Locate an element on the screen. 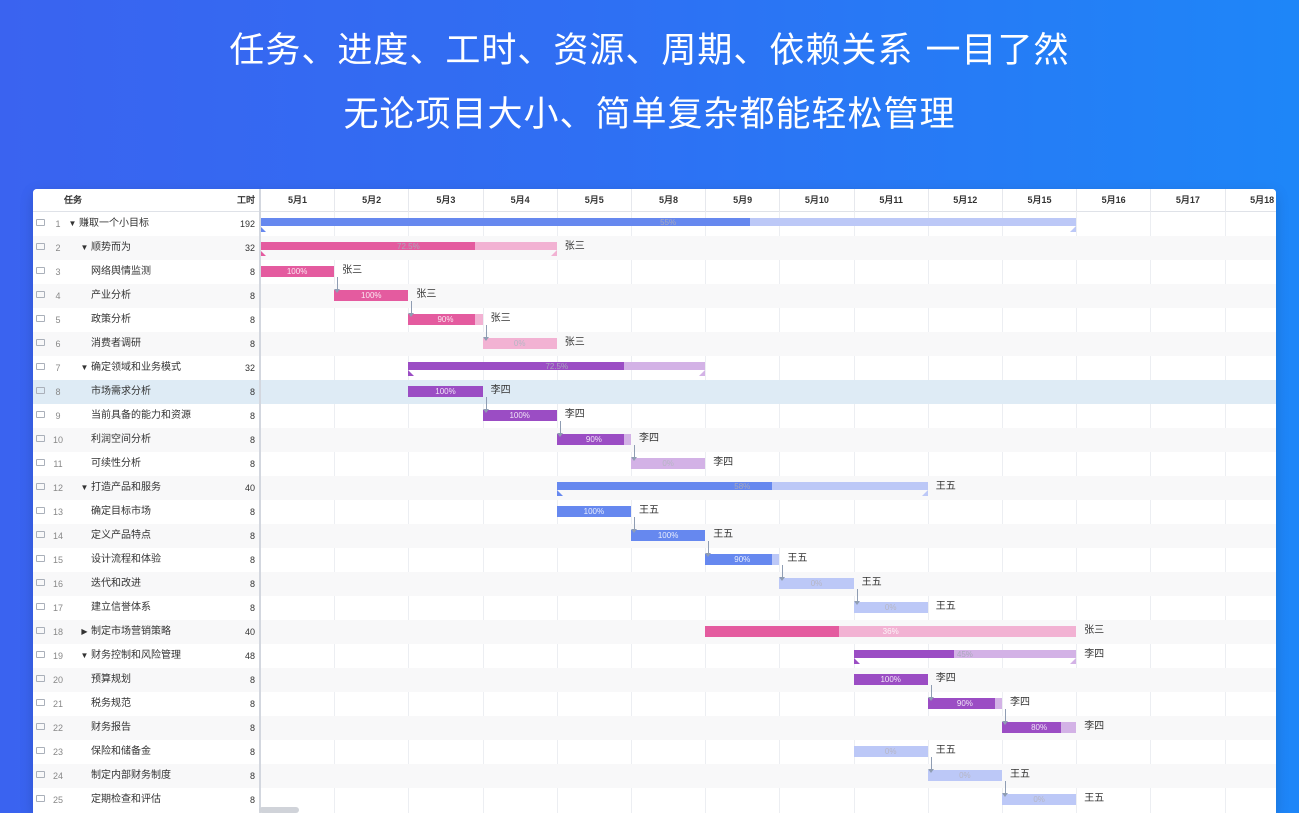 The image size is (1299, 813). task-row: 7 ▼ 确定领域和业务模式 32 is located at coordinates (654, 368).